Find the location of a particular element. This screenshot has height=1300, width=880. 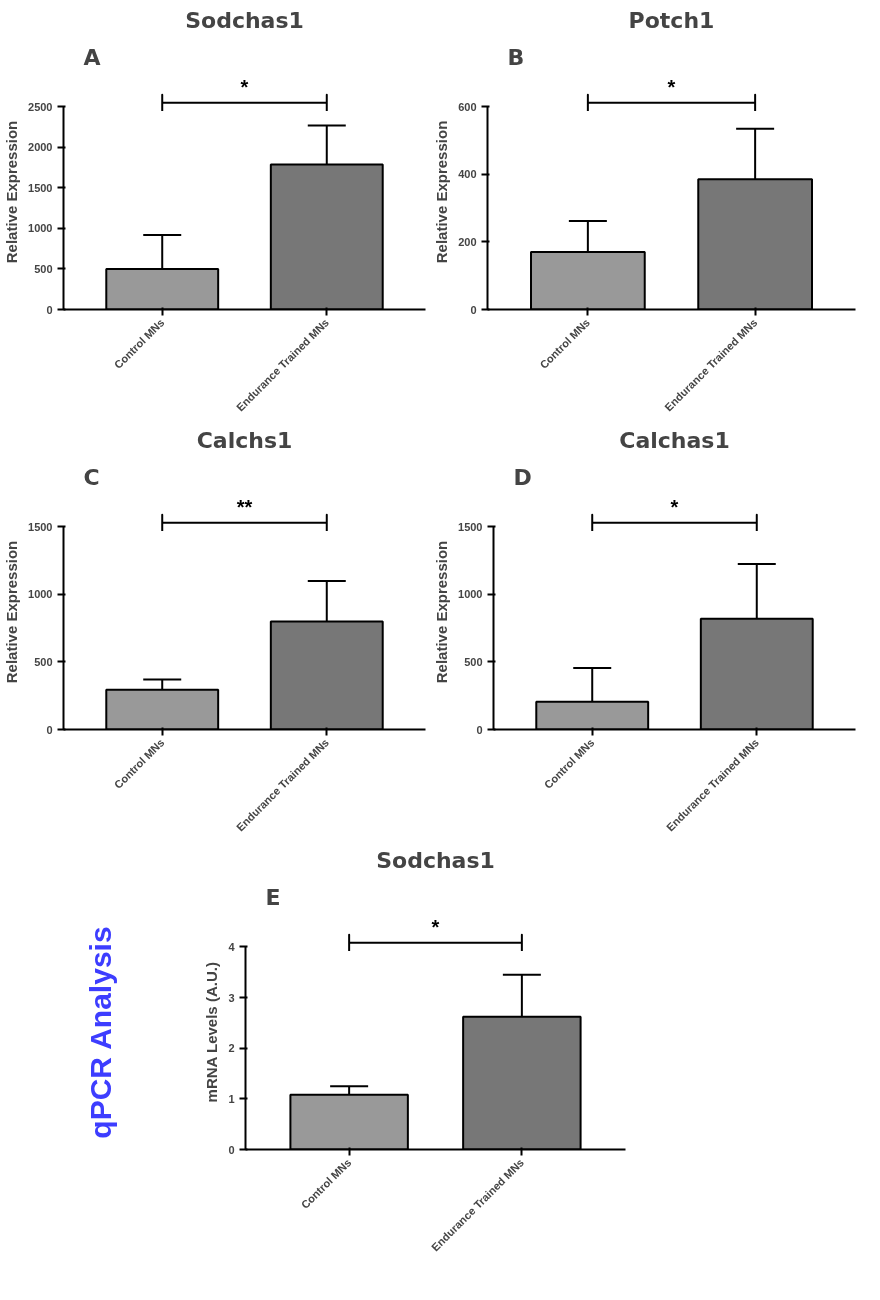

y-tick-label: 600 is located at coordinates (467, 106).